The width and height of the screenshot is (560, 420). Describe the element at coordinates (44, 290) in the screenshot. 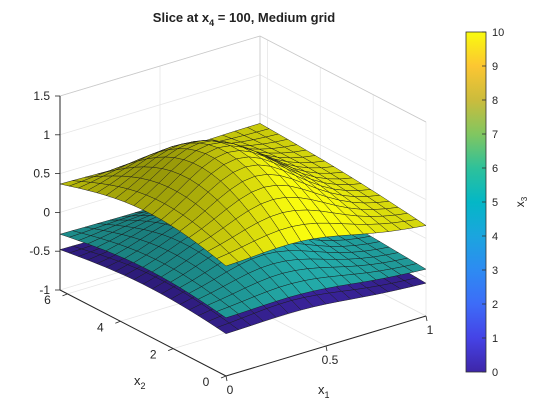

I see `z-tick-label: -1` at that location.